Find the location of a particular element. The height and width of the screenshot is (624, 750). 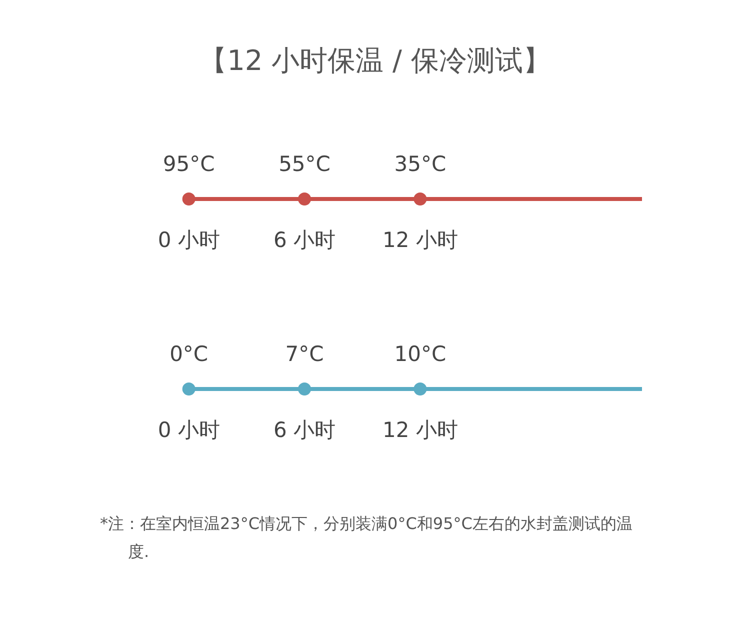

text: *注：在室内恒温23°C情况下，分别装满0°C和95°C左右的水封盖测试的温度. is located at coordinates (367, 538).